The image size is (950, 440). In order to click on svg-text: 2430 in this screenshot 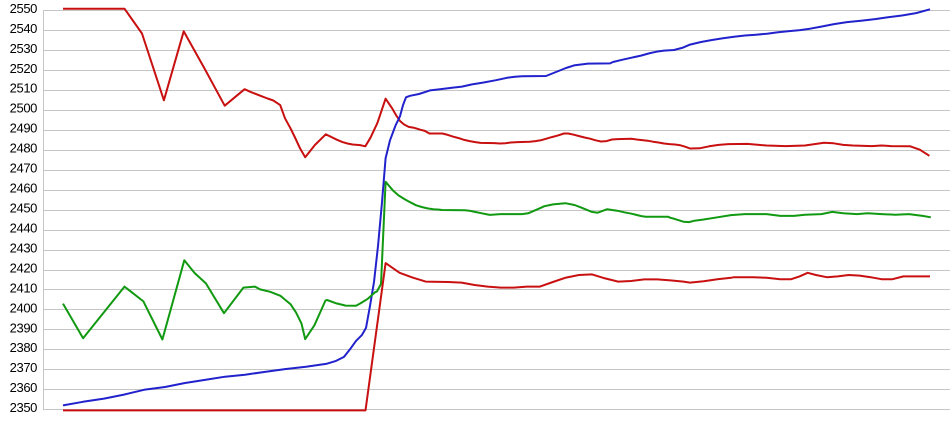, I will do `click(23, 247)`.